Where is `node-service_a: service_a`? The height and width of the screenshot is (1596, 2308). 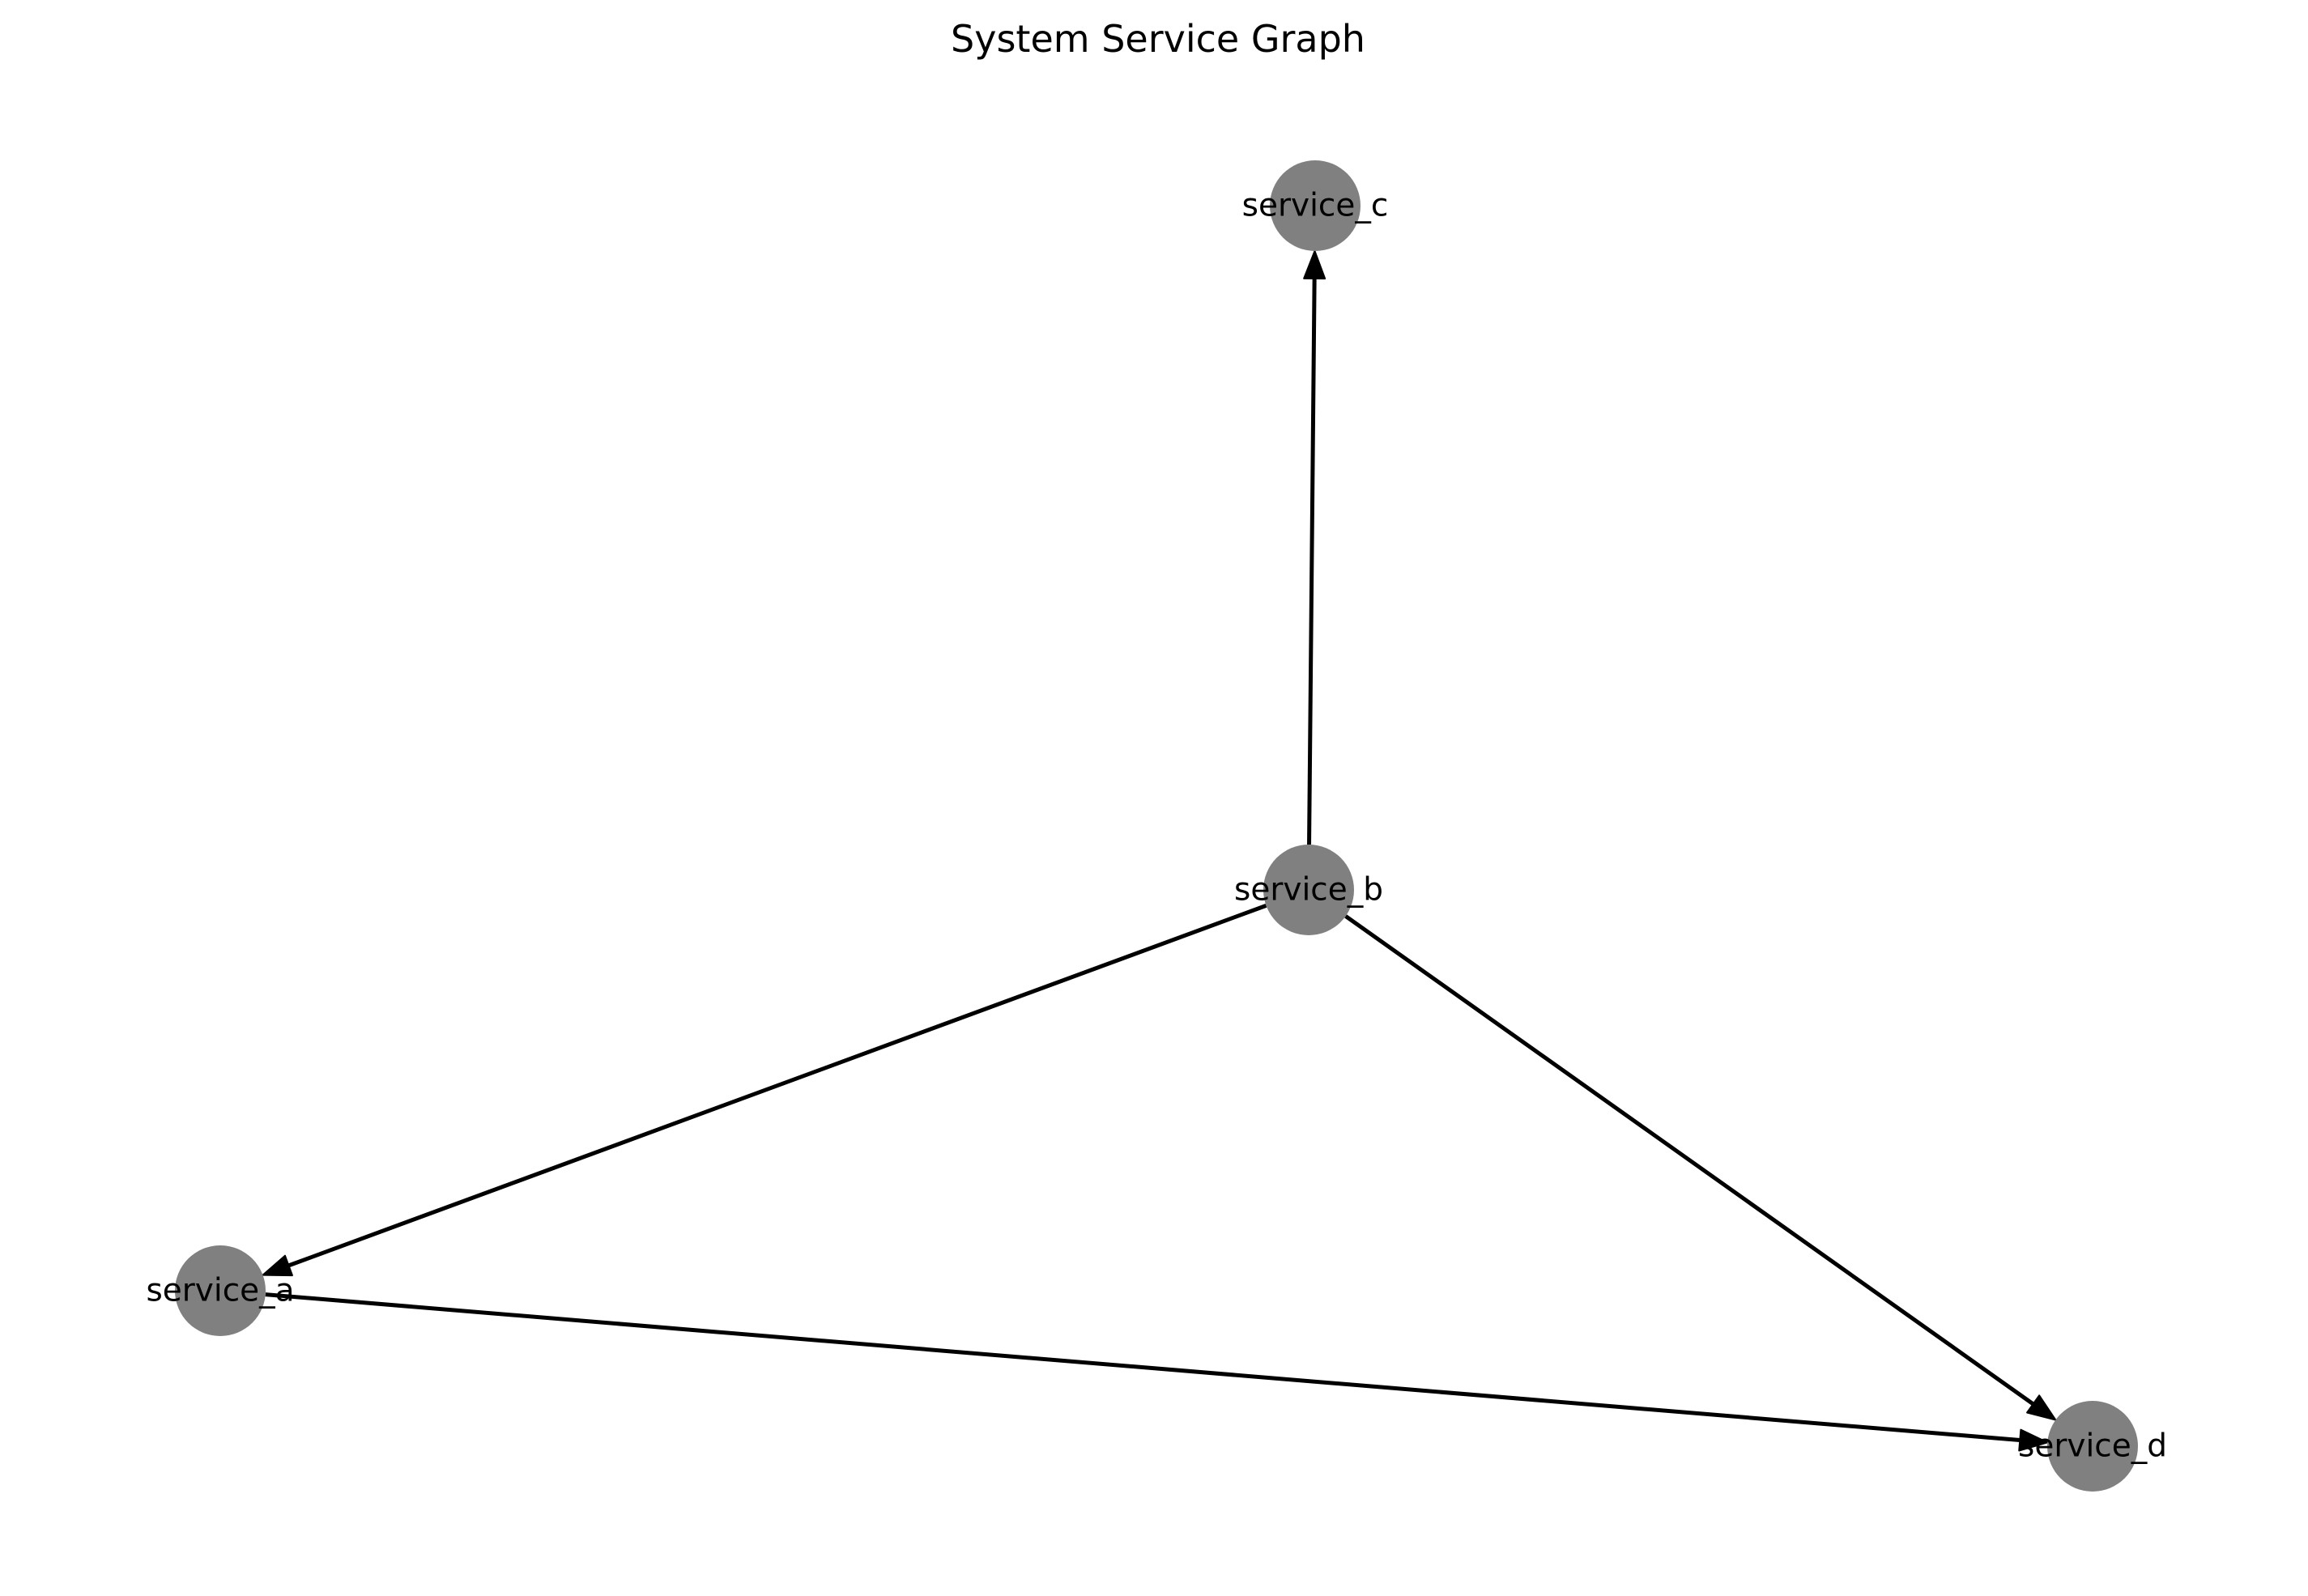 node-service_a: service_a is located at coordinates (220, 1290).